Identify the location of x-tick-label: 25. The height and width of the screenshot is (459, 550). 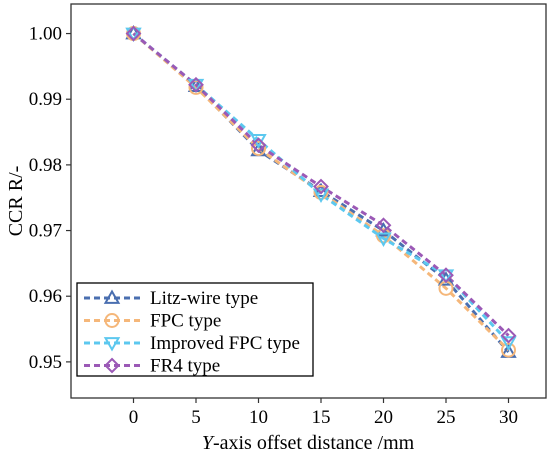
(446, 417).